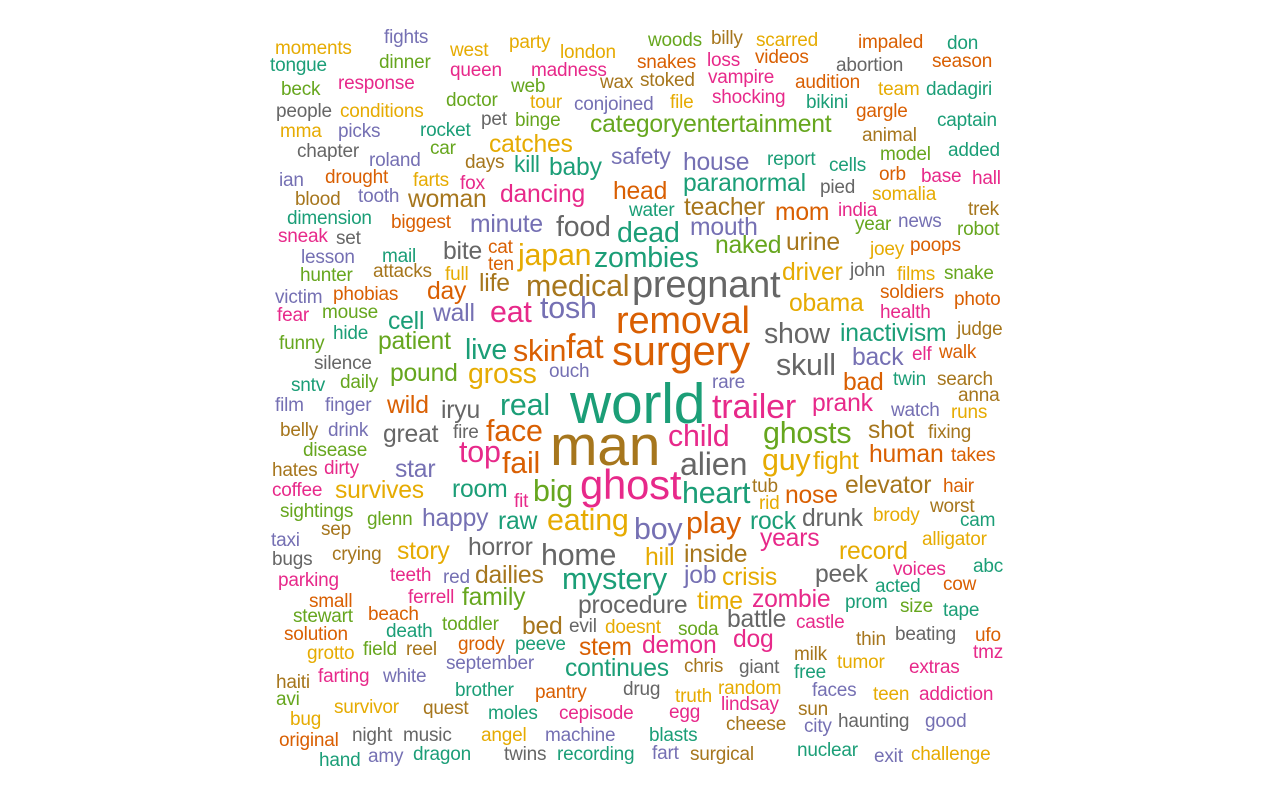 This screenshot has height=800, width=1280. I want to click on word-evil: evil, so click(583, 626).